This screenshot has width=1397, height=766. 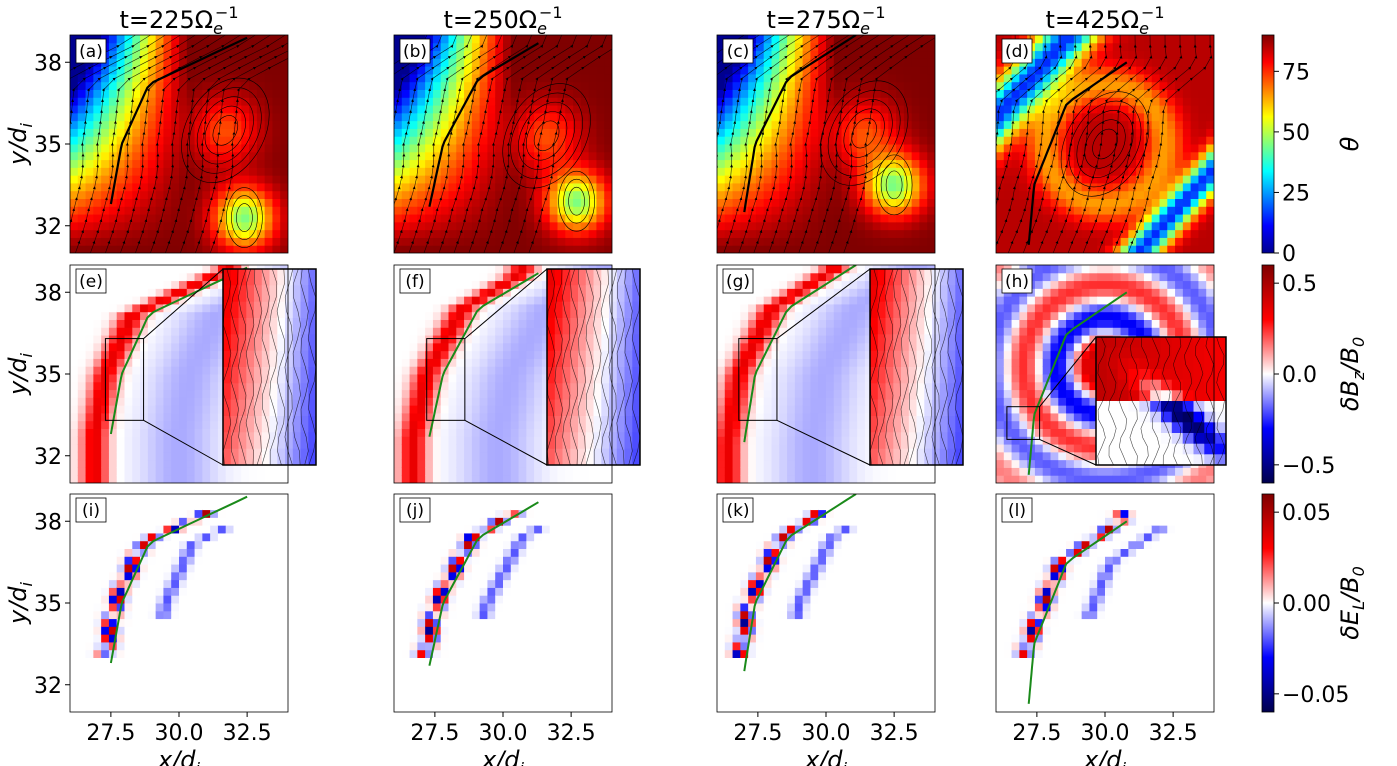 What do you see at coordinates (1299, 375) in the screenshot?
I see `colorbar-tick-label: 0.0` at bounding box center [1299, 375].